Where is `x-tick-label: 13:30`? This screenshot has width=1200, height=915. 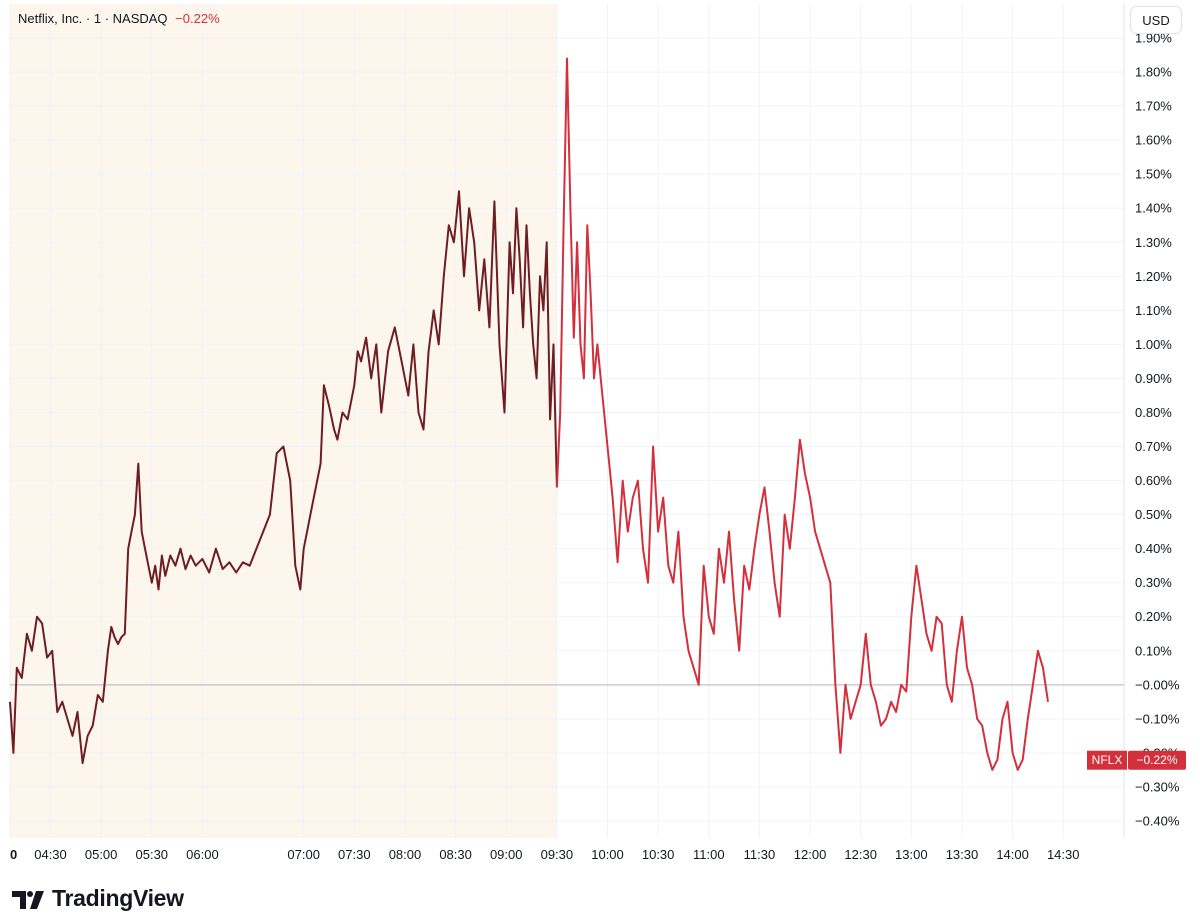 x-tick-label: 13:30 is located at coordinates (962, 854).